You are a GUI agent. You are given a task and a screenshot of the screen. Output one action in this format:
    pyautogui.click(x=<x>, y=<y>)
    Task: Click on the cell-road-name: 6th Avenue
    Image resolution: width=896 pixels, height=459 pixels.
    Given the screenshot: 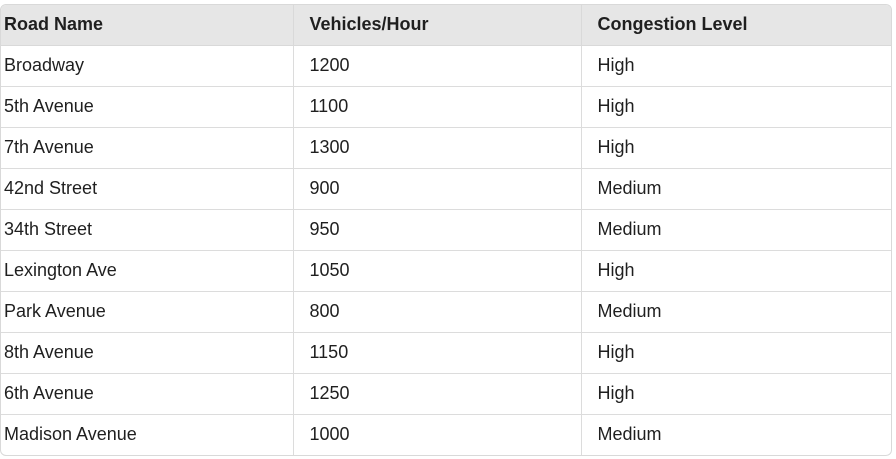 What is the action you would take?
    pyautogui.click(x=147, y=394)
    